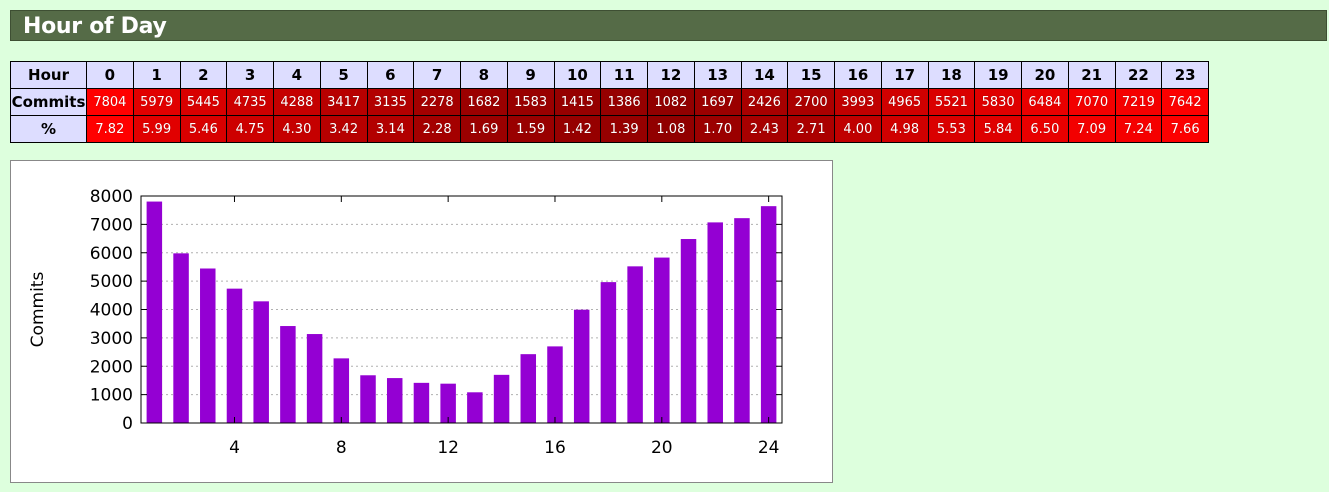 This screenshot has height=492, width=1329. I want to click on y-tick-label: 0, so click(127, 424).